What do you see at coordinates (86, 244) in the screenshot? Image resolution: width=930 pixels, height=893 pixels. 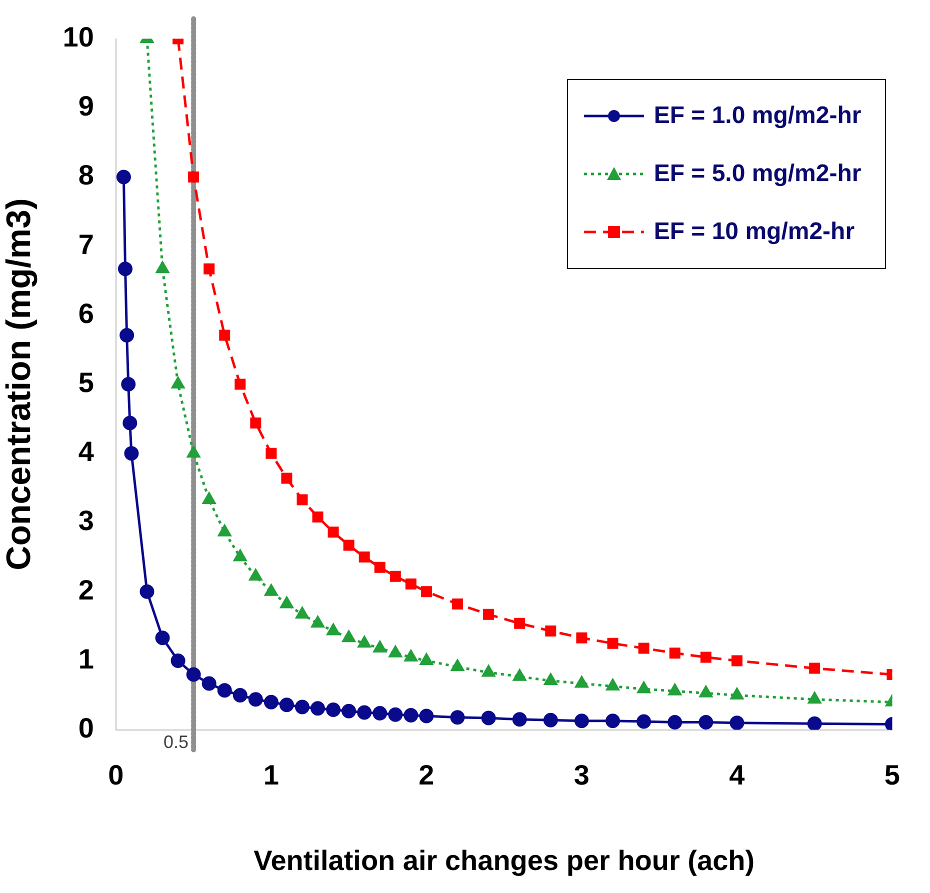 I see `y-tick-label: 7` at bounding box center [86, 244].